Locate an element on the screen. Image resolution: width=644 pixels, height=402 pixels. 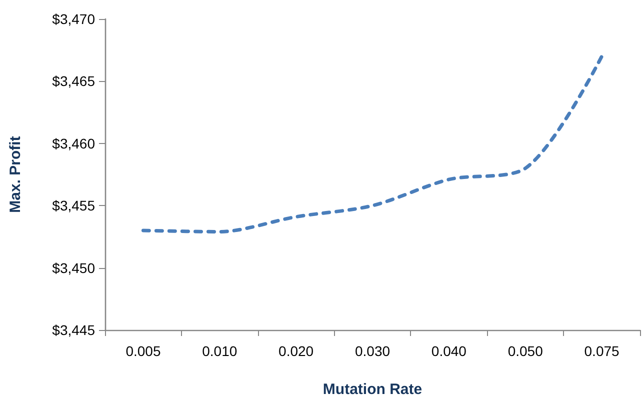
y-tick-label: $3,445 is located at coordinates (74, 330).